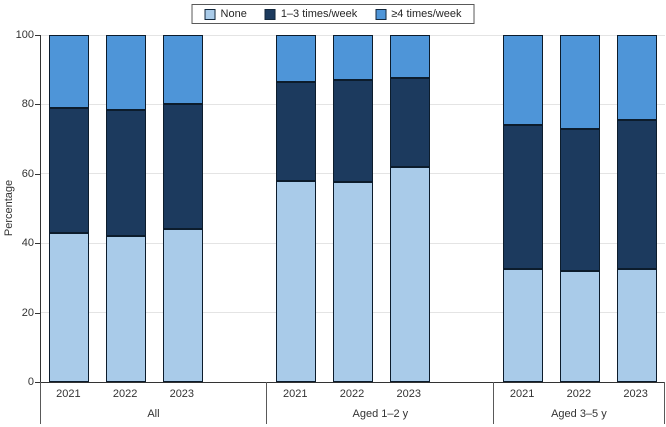 The width and height of the screenshot is (666, 427). I want to click on gridline, so click(353, 35).